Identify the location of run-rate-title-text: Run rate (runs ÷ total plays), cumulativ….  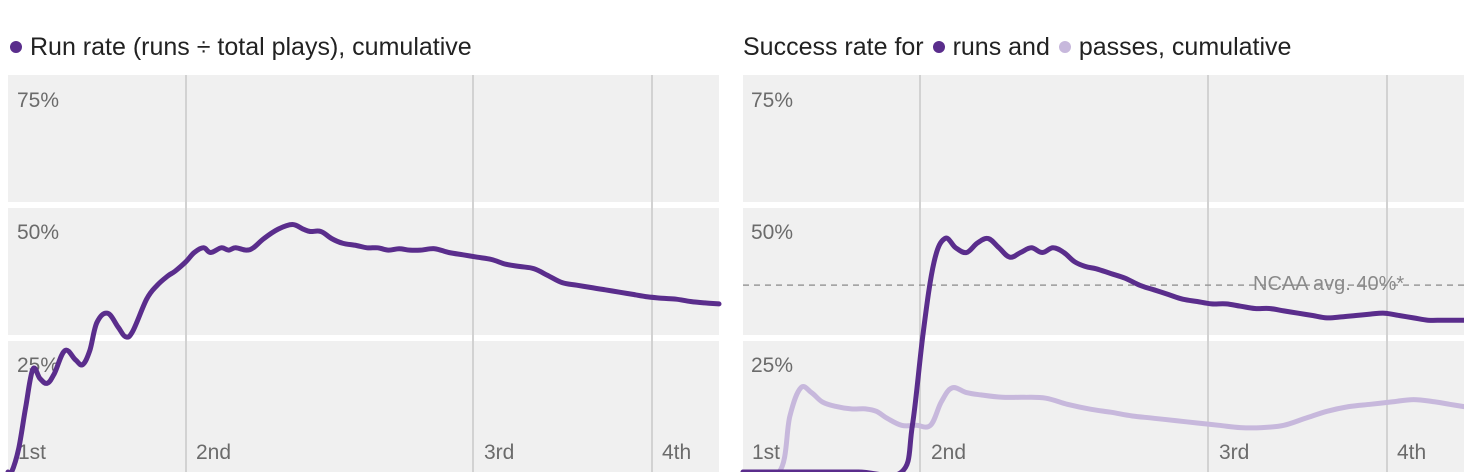
(251, 47).